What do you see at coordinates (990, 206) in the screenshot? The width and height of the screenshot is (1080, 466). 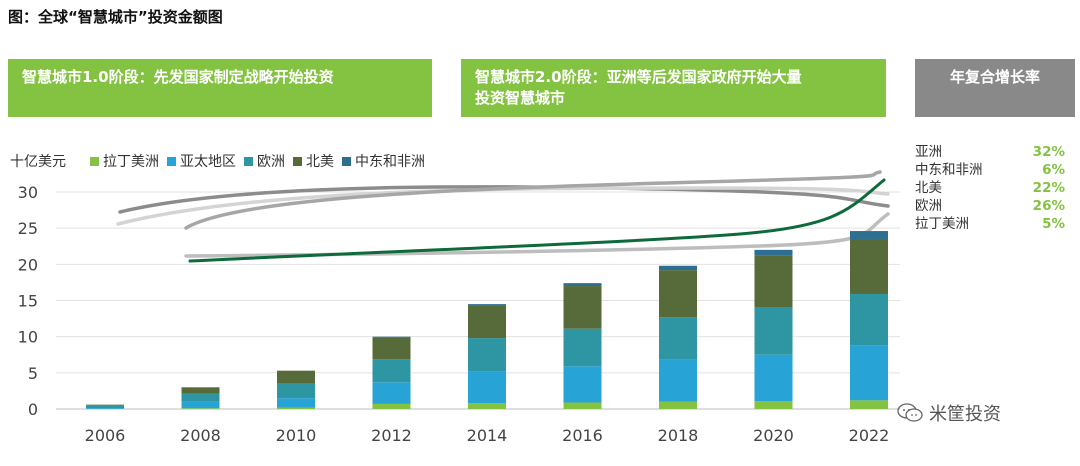 I see `cagr-row-europe: 欧洲 26%` at bounding box center [990, 206].